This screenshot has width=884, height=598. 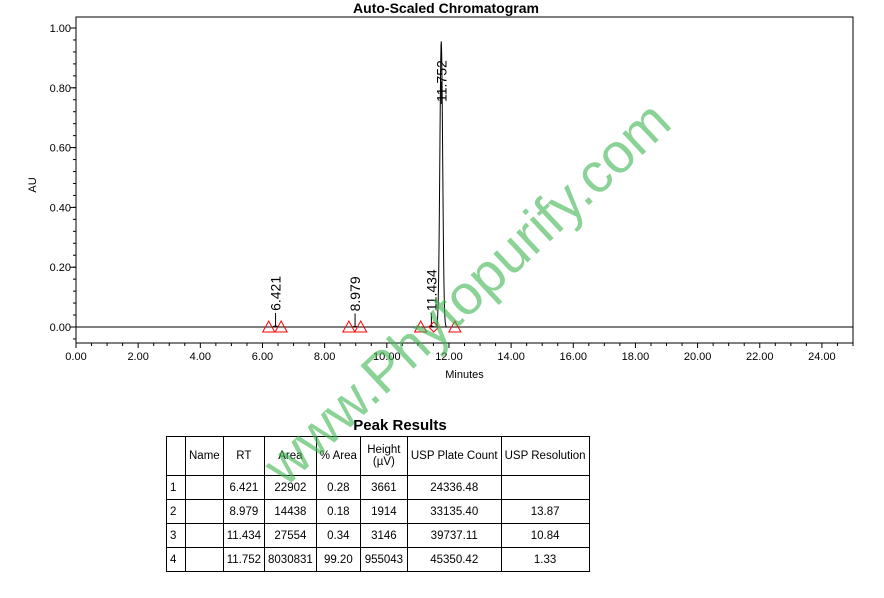 I want to click on peak-label: 6.421, so click(x=276, y=293).